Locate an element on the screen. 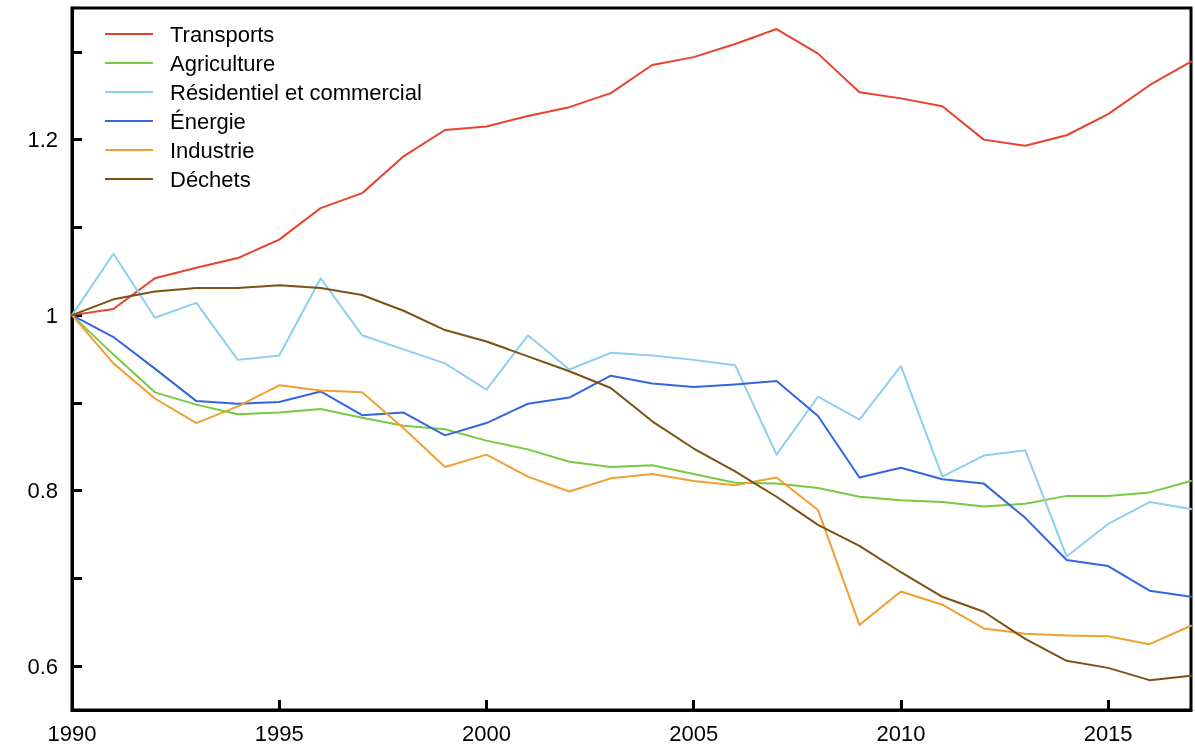 The height and width of the screenshot is (754, 1195). legend-label: Déchets is located at coordinates (210, 179).